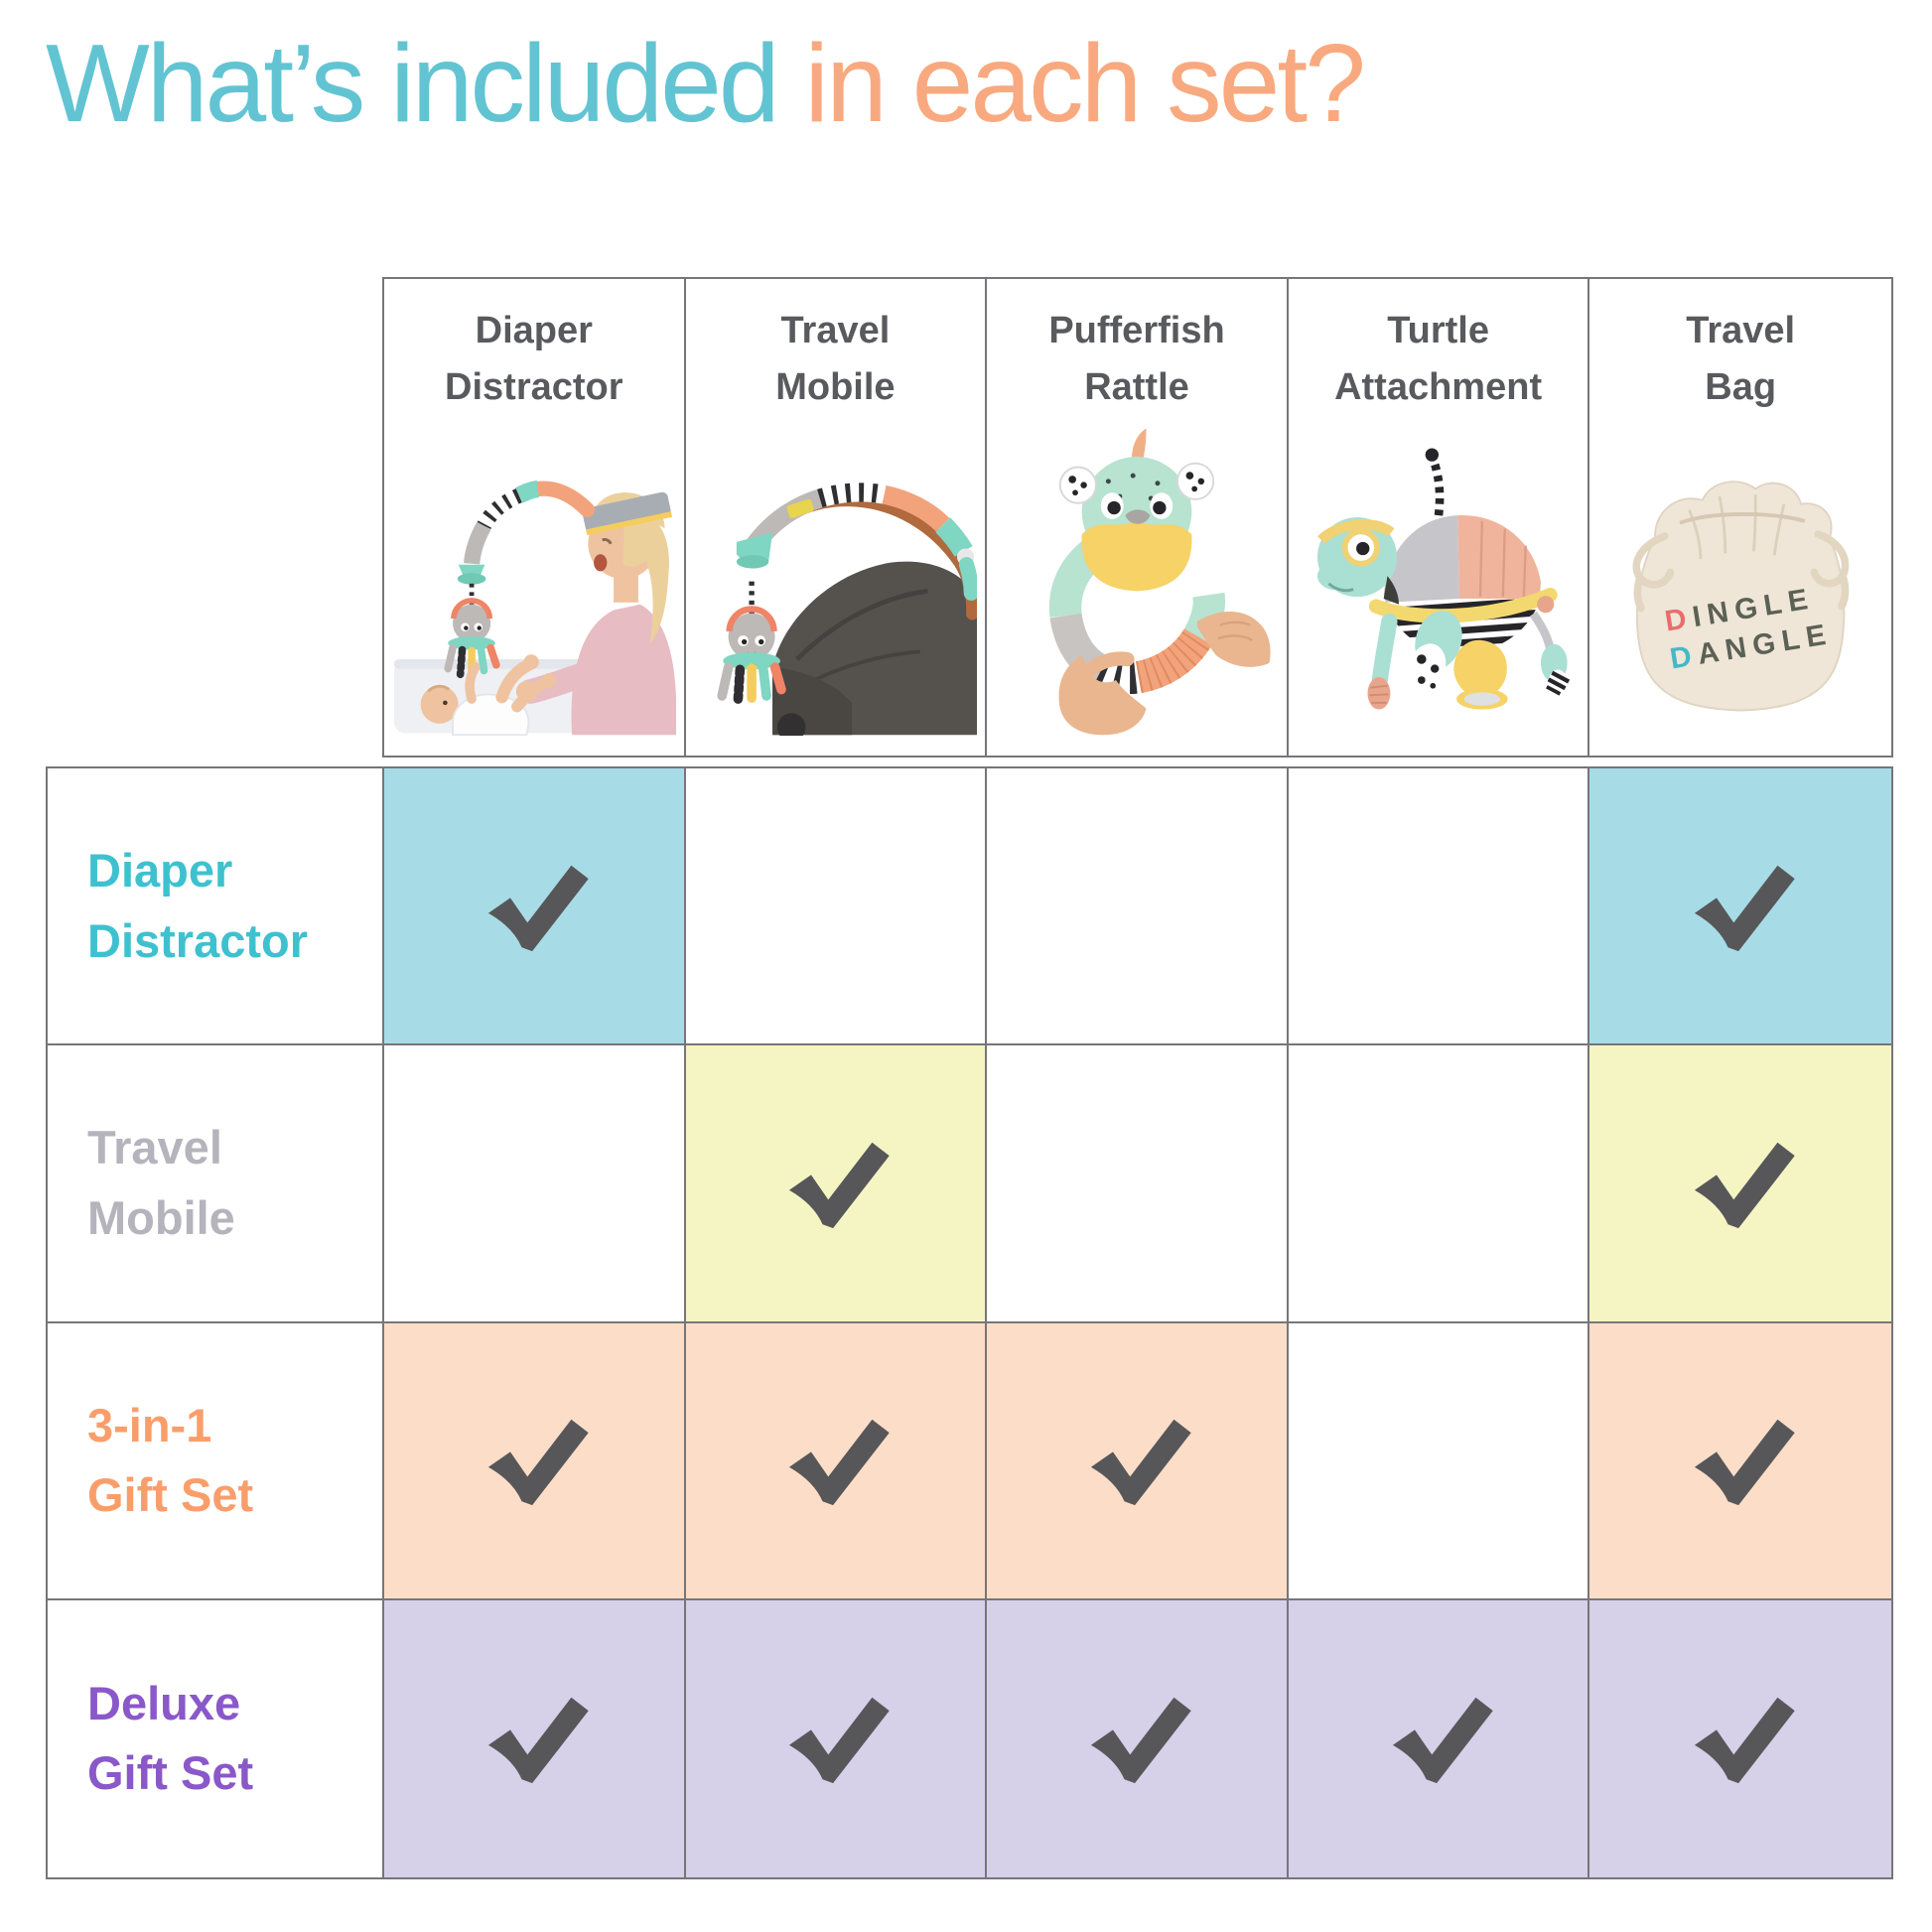 This screenshot has width=1932, height=1932. What do you see at coordinates (1443, 579) in the screenshot?
I see `turtle-attachment-photo` at bounding box center [1443, 579].